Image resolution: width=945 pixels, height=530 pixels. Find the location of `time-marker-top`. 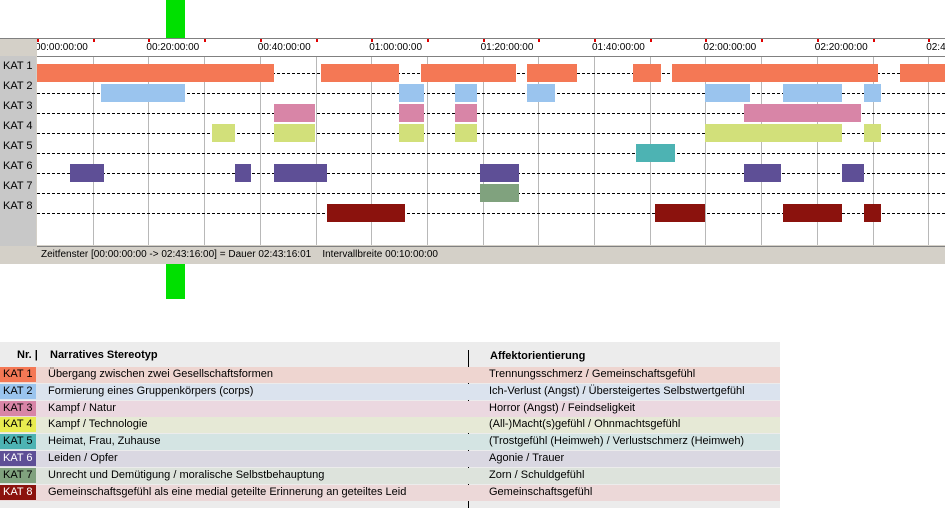

time-marker-top is located at coordinates (175, 19).